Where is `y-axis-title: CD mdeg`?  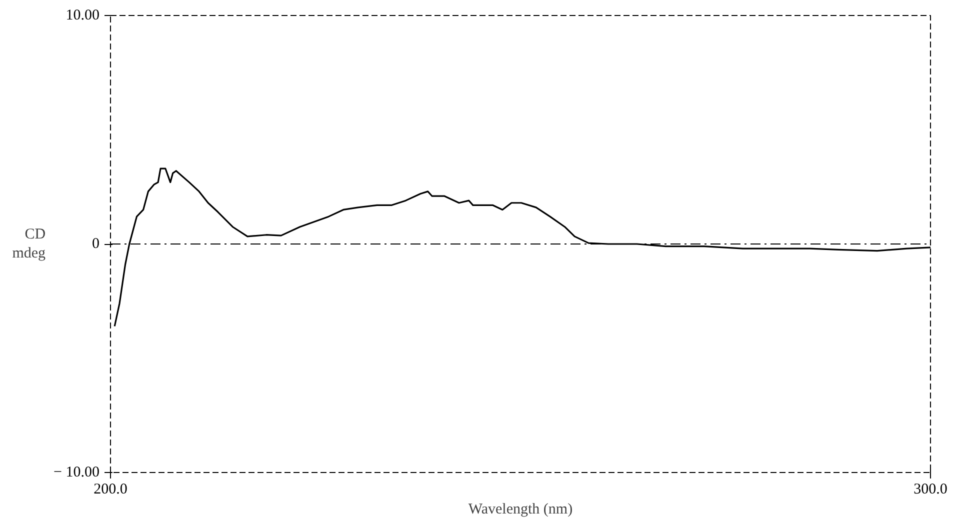 y-axis-title: CD mdeg is located at coordinates (29, 244).